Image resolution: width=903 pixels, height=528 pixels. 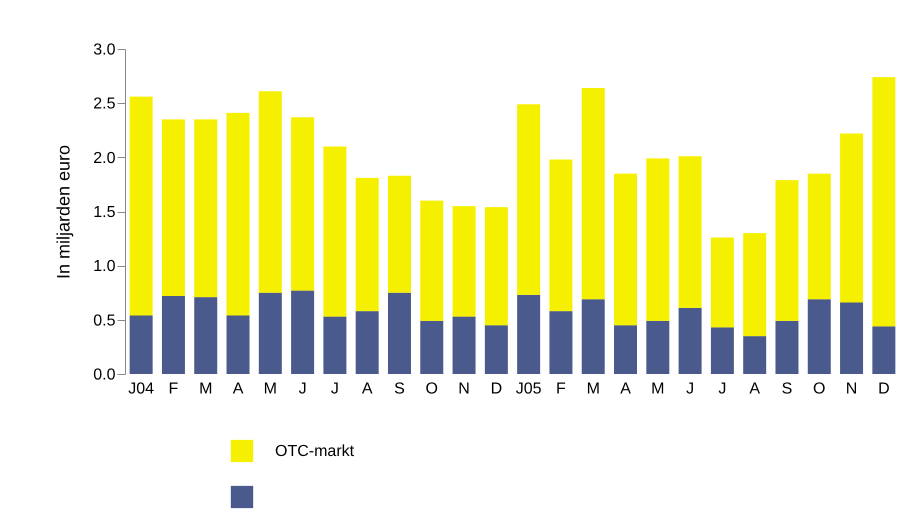 I want to click on y-axis-title: In miljarden euro, so click(x=63, y=212).